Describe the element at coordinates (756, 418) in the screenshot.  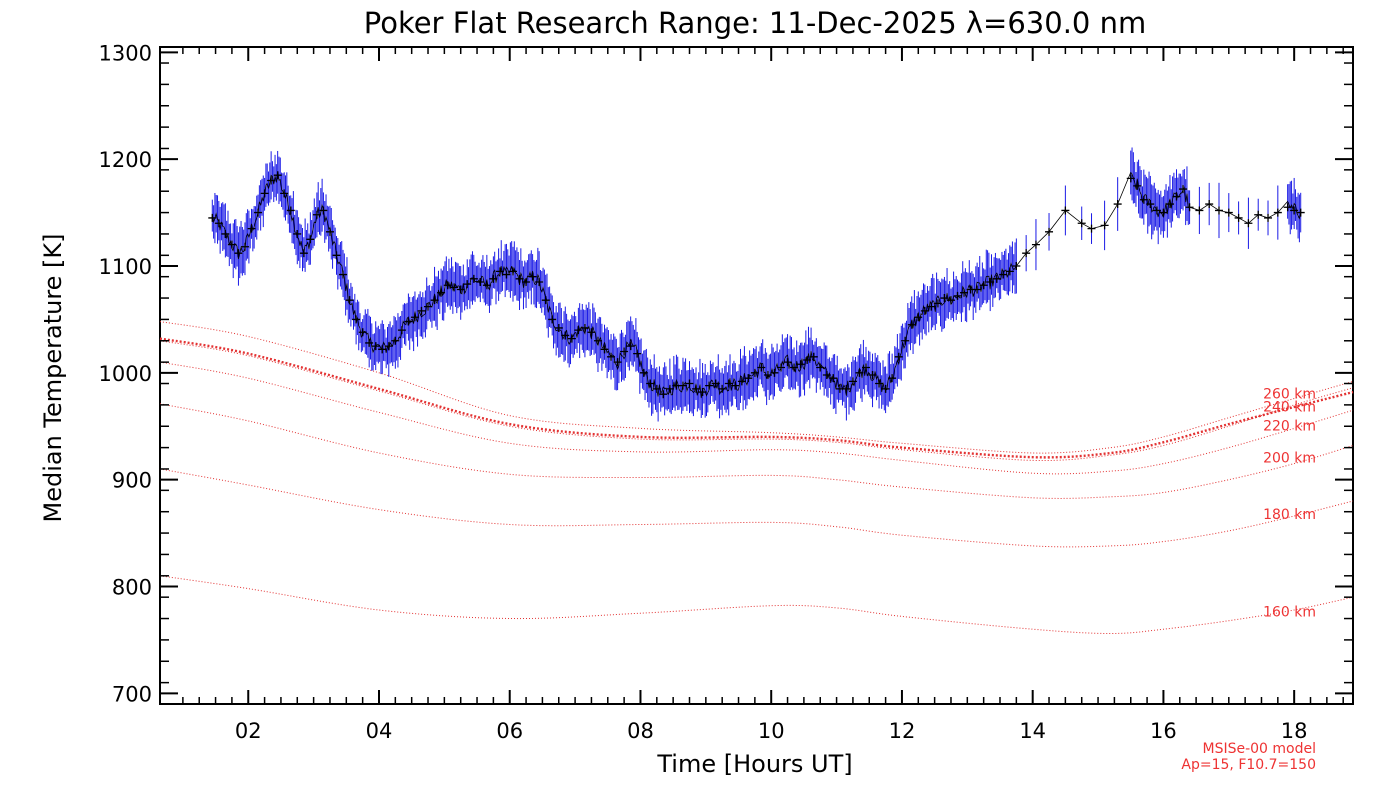
I see `model-curve-220-km` at that location.